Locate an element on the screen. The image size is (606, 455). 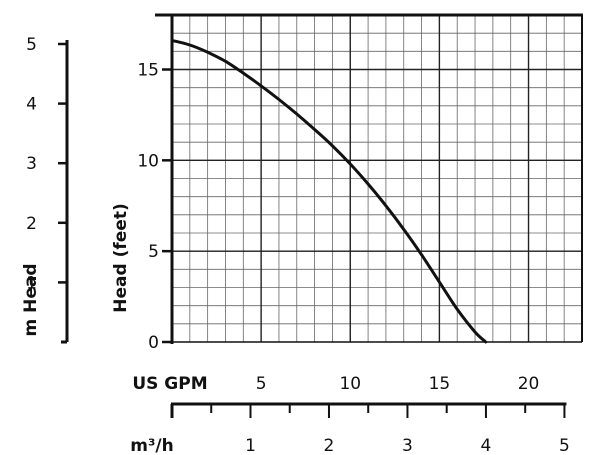
secondary-x-tick-label: 2 is located at coordinates (329, 445).